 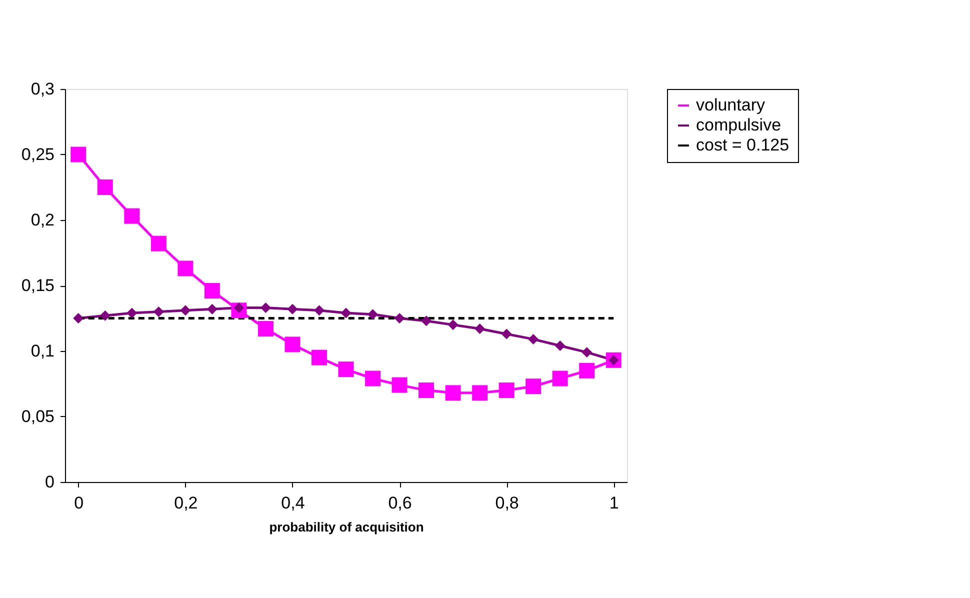 What do you see at coordinates (37, 154) in the screenshot?
I see `y-tick-label: 0,25` at bounding box center [37, 154].